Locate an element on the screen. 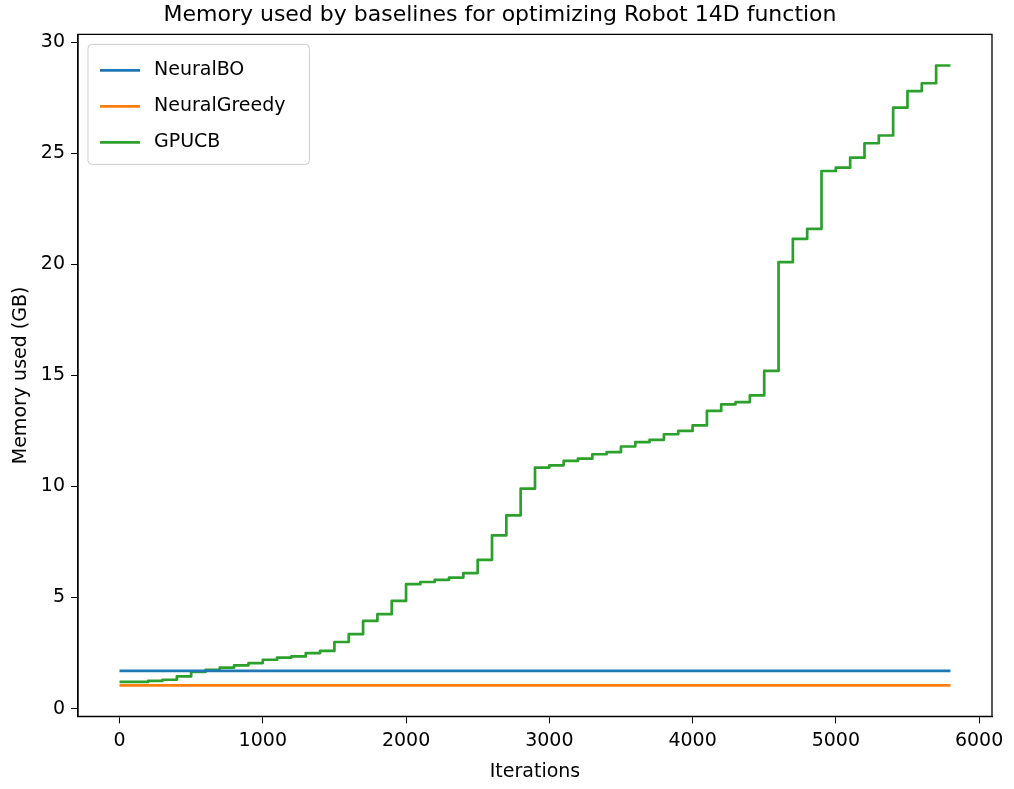 The width and height of the screenshot is (1014, 789). y-tick-label: 20 is located at coordinates (52, 262).